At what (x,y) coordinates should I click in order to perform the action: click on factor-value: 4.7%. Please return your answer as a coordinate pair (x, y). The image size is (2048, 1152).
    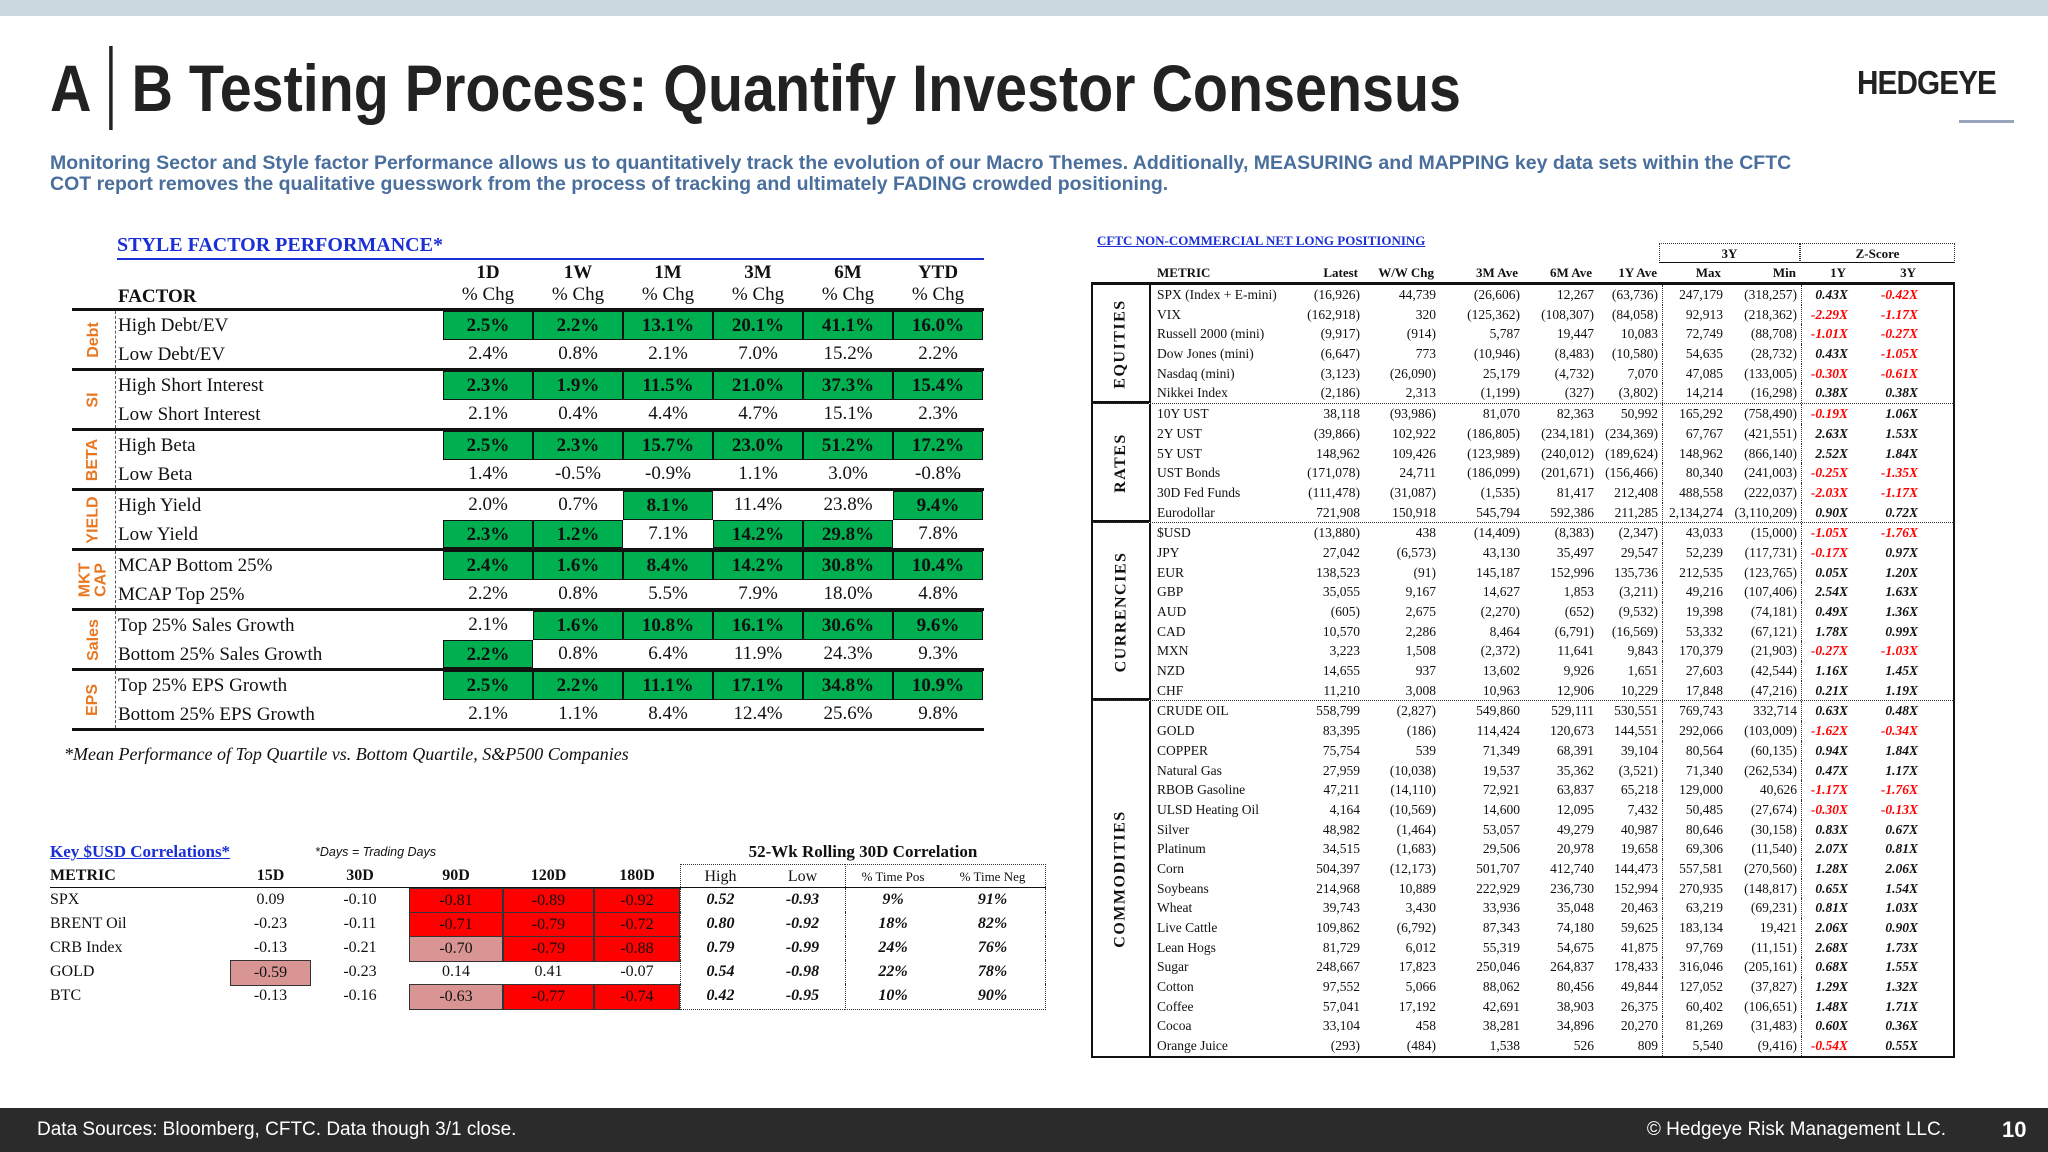
    Looking at the image, I should click on (758, 413).